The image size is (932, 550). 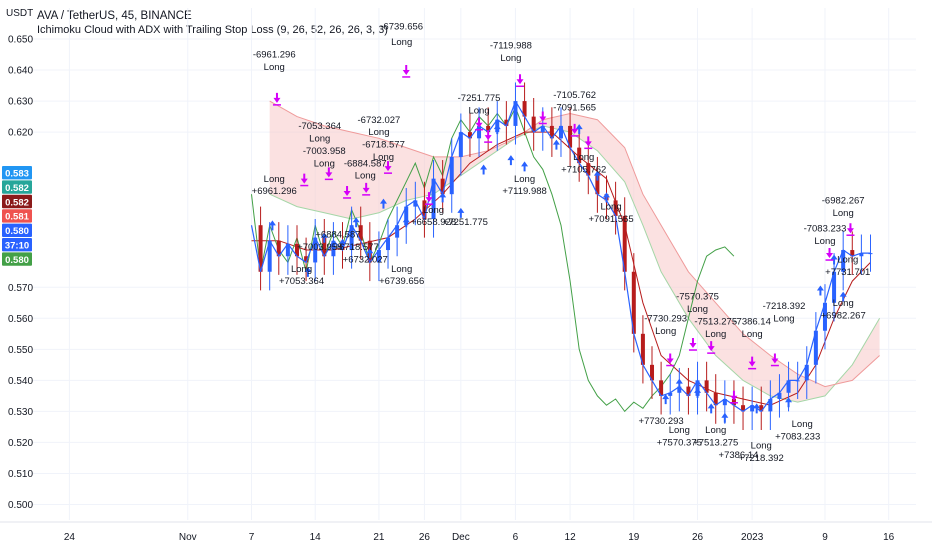 I want to click on trade-annotation: -6718.577, so click(x=383, y=145).